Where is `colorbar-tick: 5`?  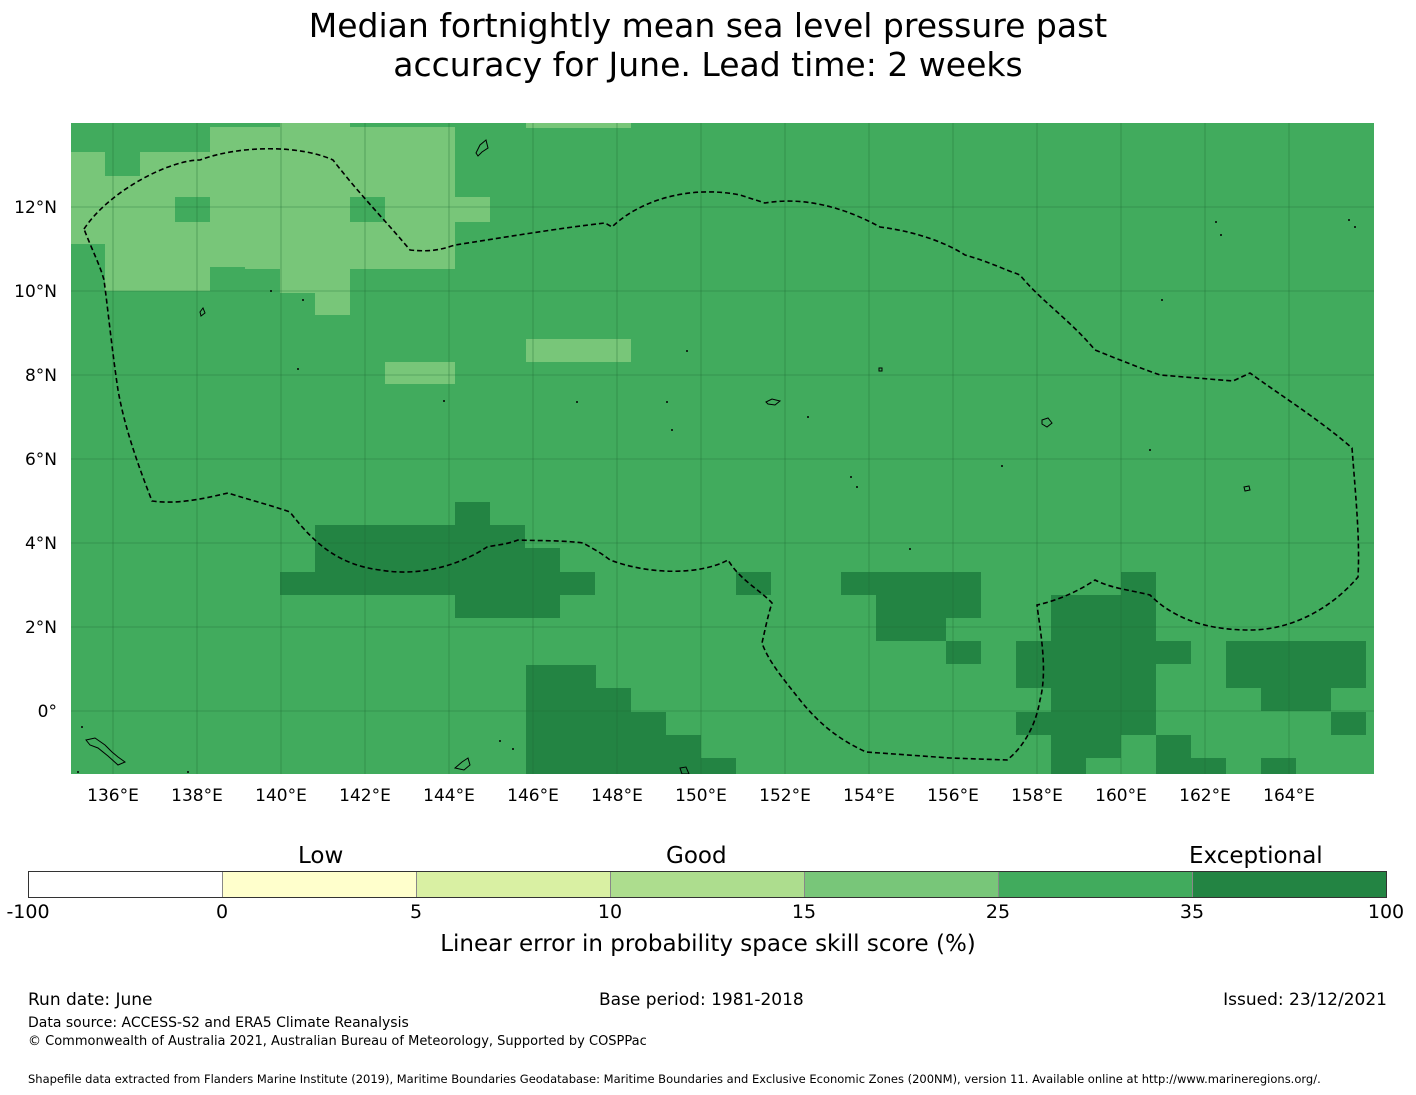
colorbar-tick: 5 is located at coordinates (416, 912).